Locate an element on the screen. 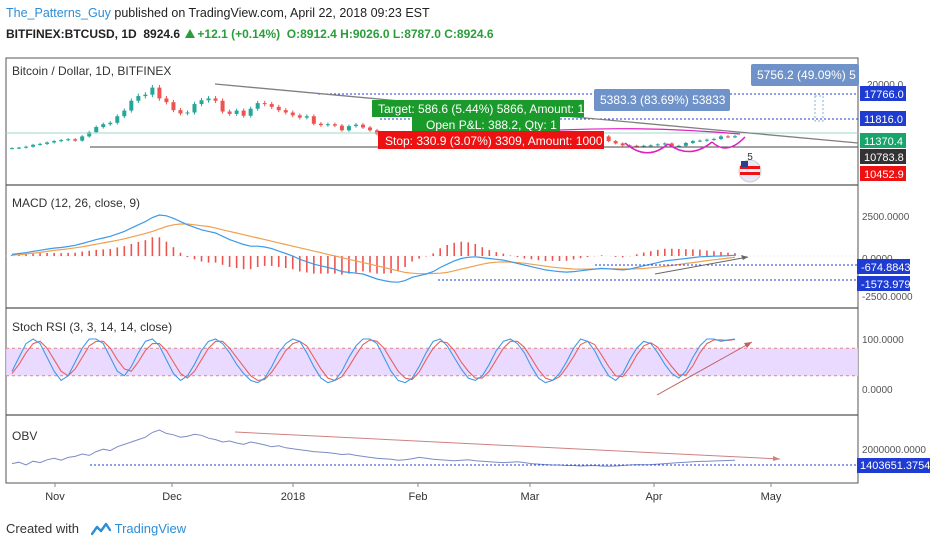 Image resolution: width=932 pixels, height=550 pixels. flag-canton is located at coordinates (744, 164).